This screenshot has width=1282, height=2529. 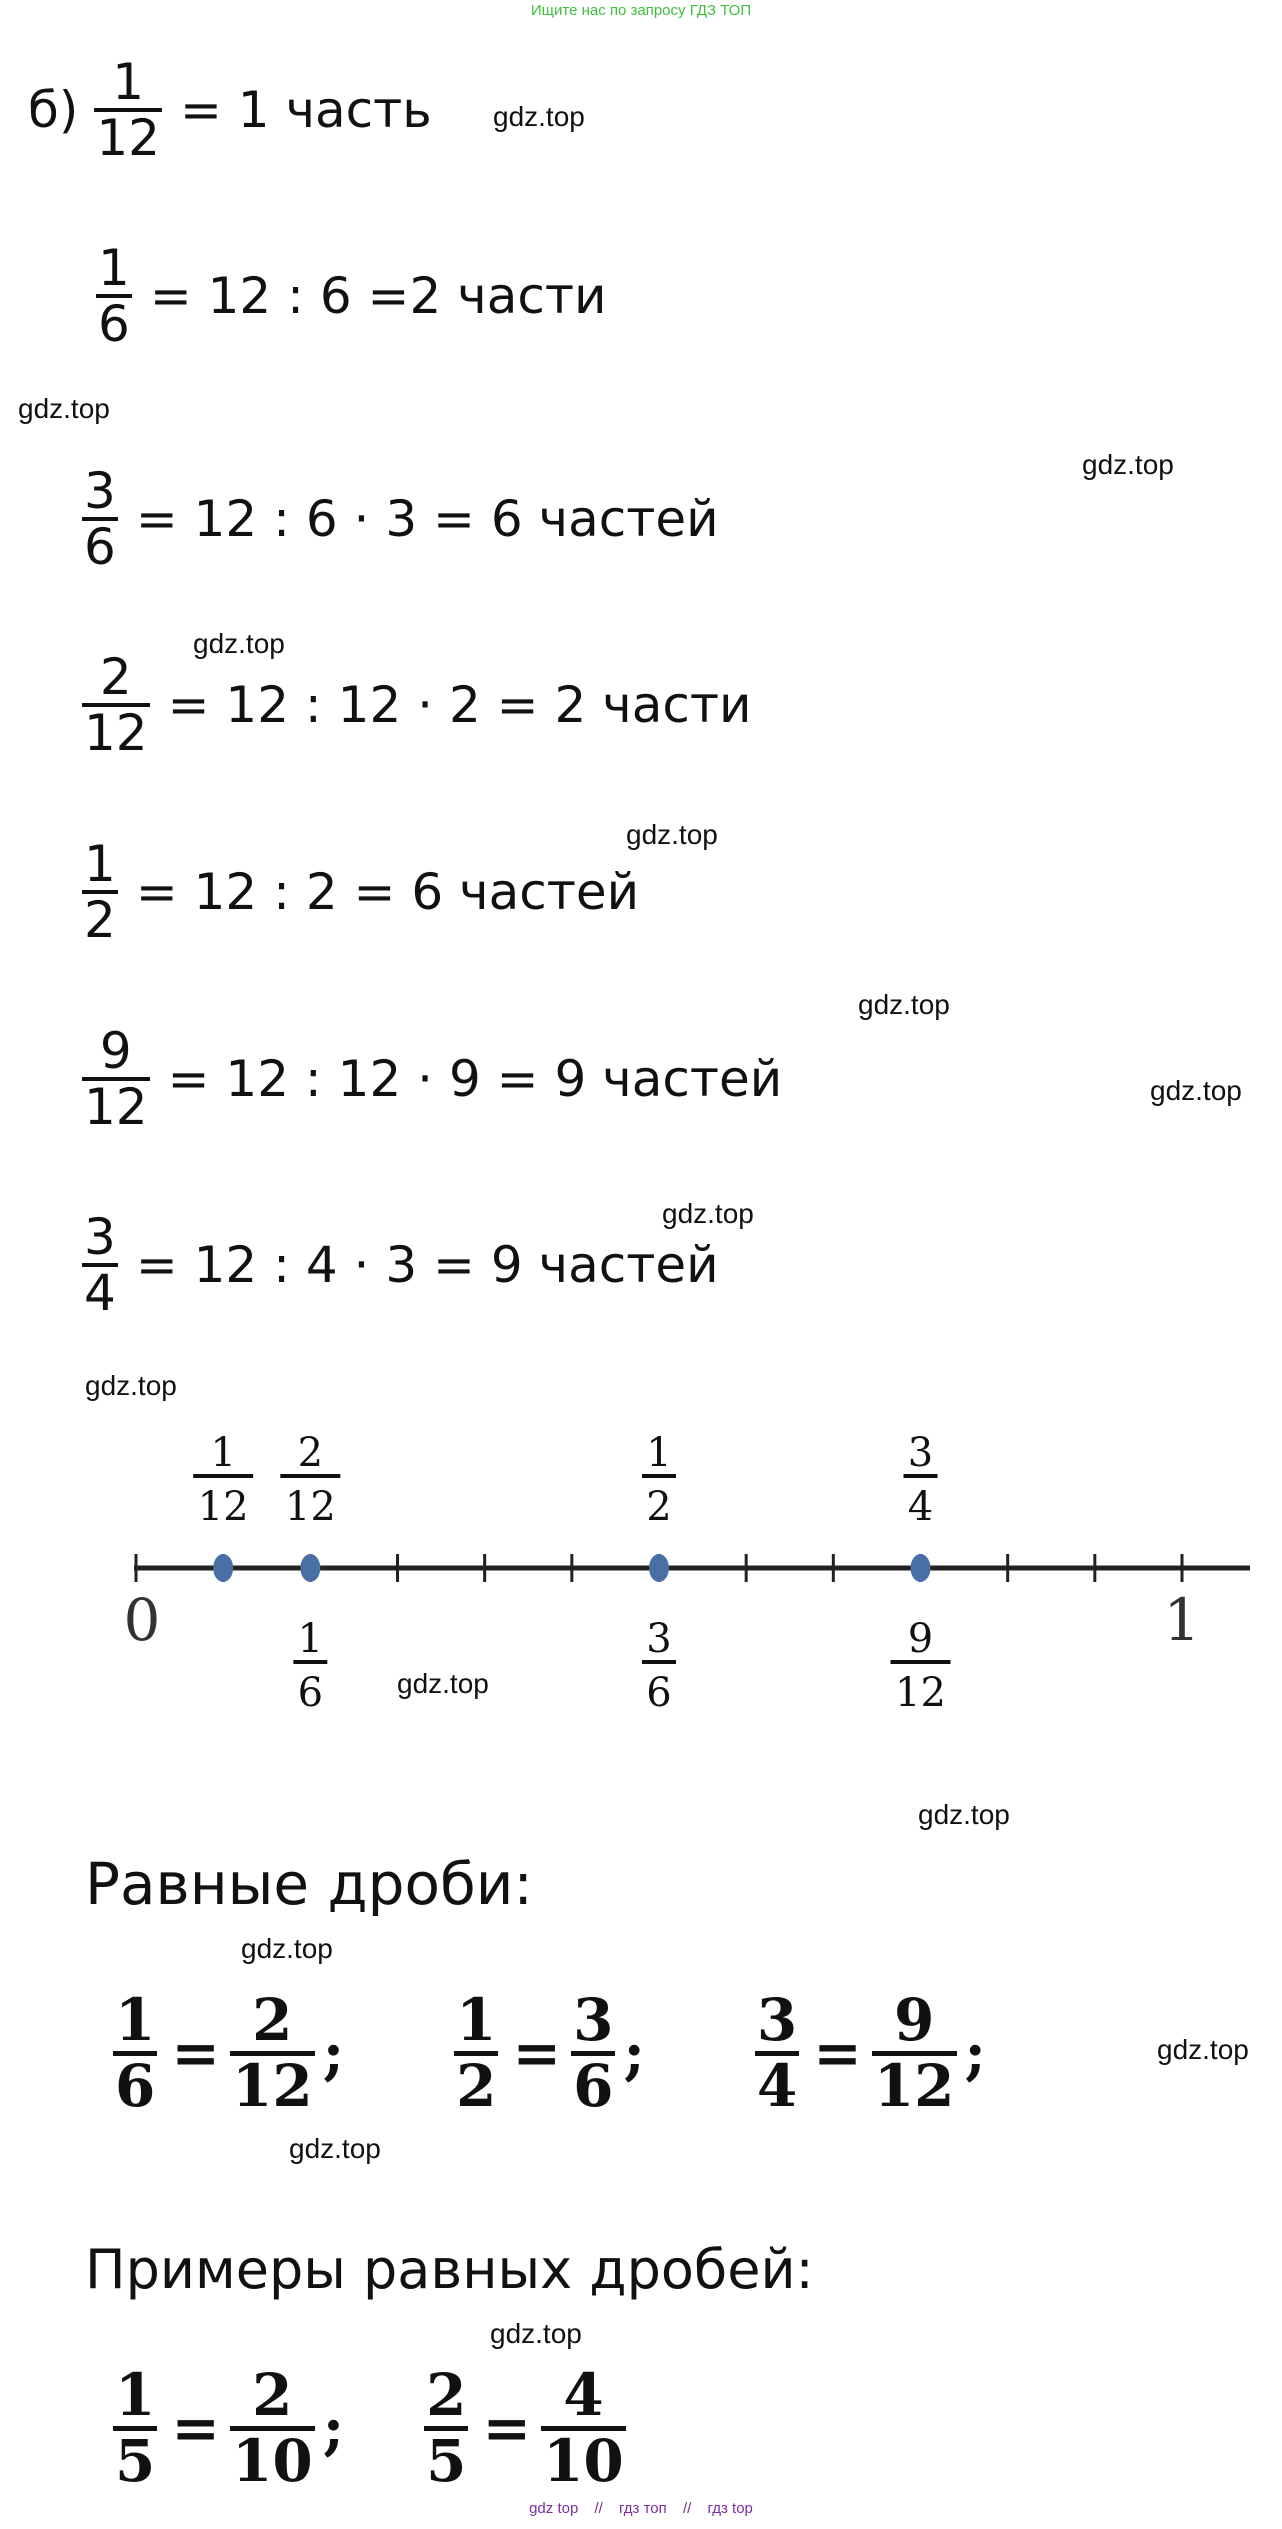 I want to click on above-label-numerator: 2, so click(x=310, y=1453).